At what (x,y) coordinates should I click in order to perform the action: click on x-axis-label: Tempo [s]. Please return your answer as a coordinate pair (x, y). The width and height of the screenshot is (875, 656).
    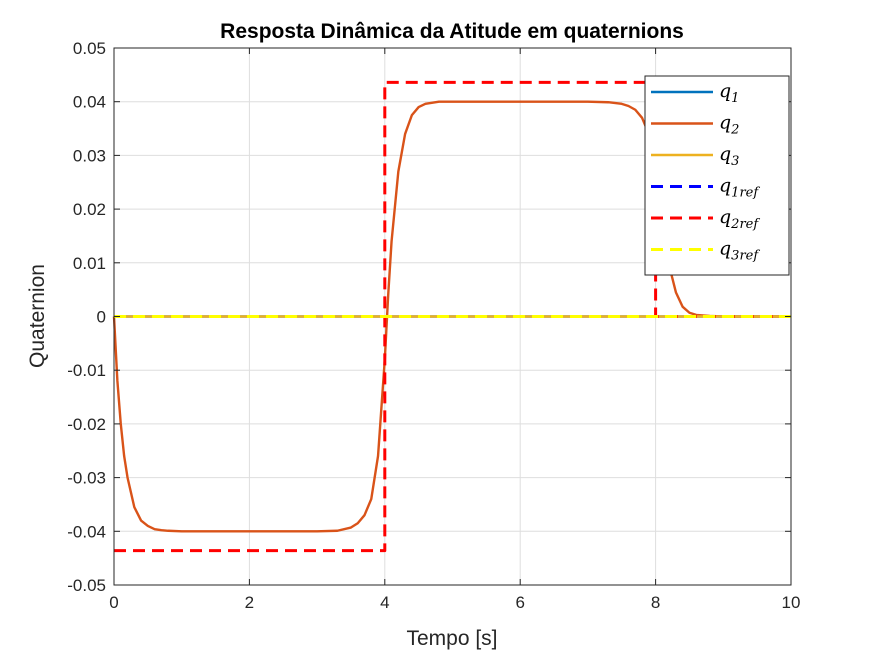
    Looking at the image, I should click on (451, 638).